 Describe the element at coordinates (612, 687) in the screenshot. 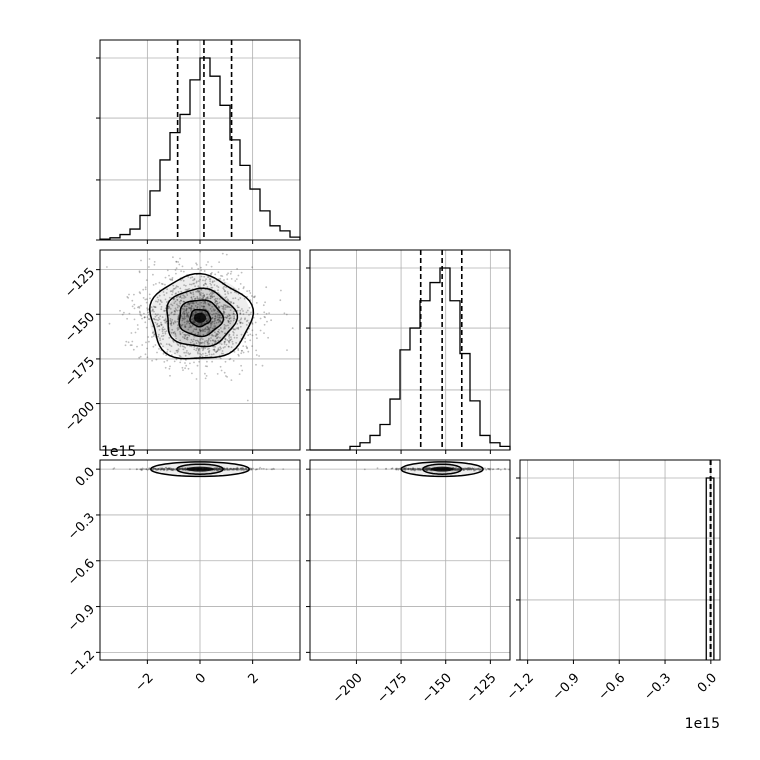

I see `histogram-2-x-tick-label: −0.6` at that location.